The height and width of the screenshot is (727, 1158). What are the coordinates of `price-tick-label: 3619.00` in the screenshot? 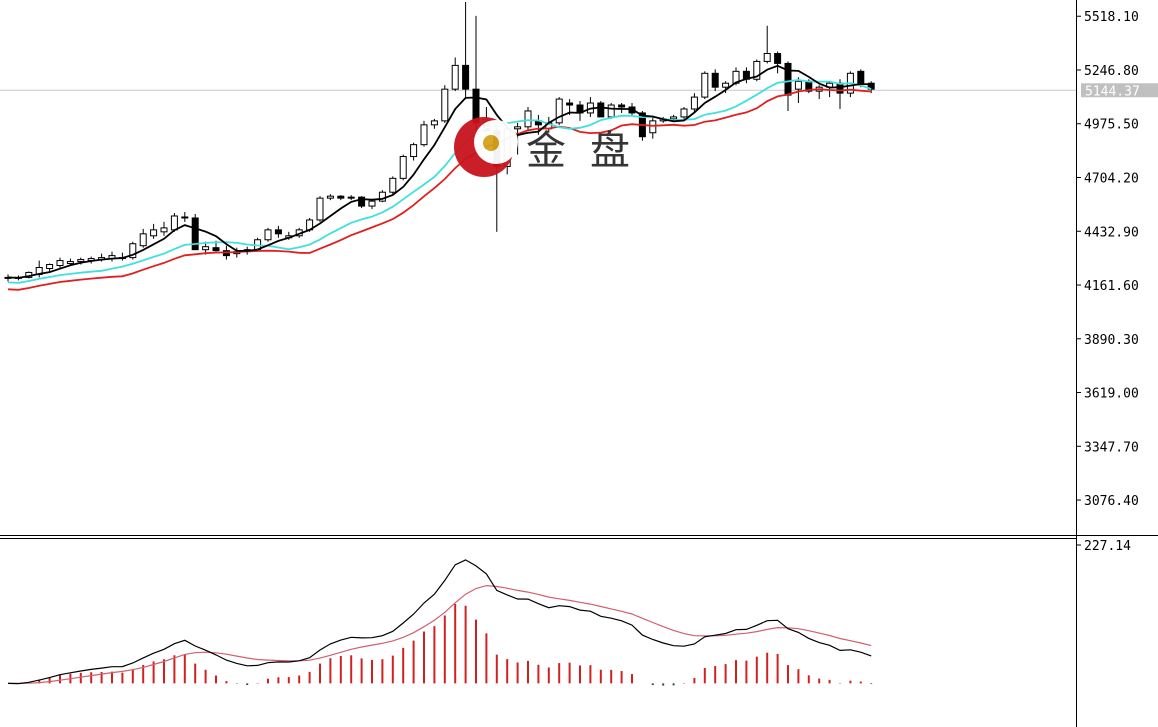 It's located at (1111, 394).